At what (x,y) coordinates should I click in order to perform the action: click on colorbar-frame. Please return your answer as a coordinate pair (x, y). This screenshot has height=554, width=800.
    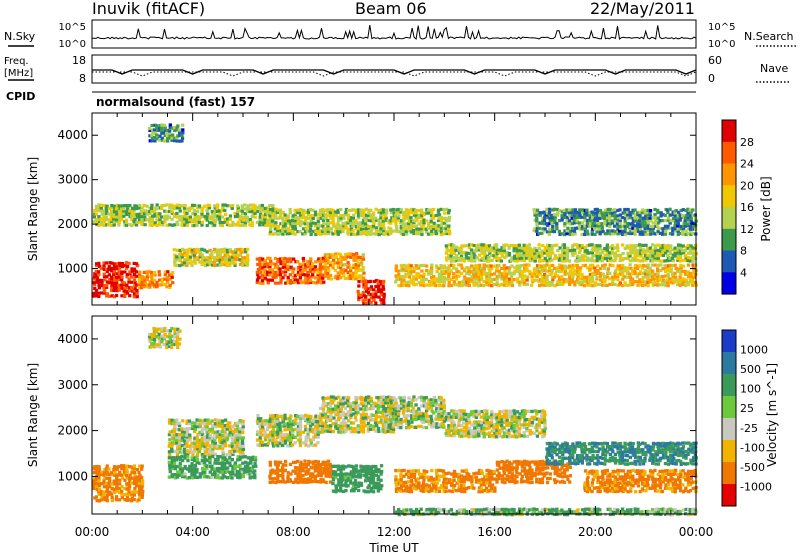
    Looking at the image, I should click on (729, 207).